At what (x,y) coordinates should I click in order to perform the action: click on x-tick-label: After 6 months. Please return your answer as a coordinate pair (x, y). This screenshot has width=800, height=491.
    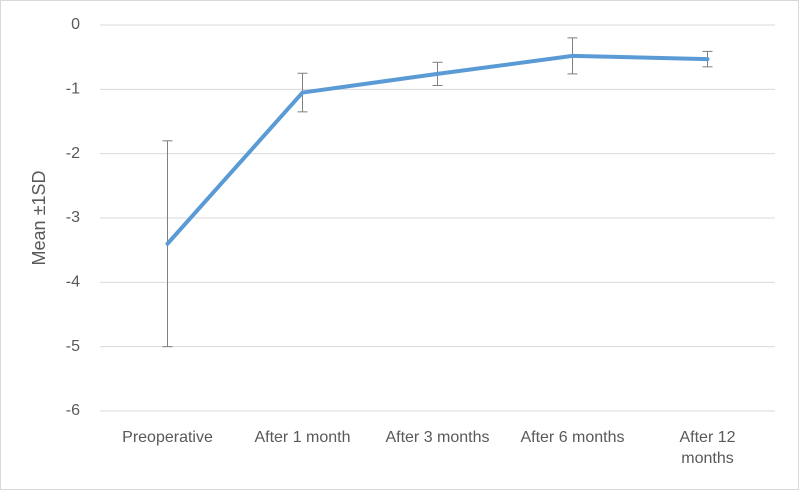
    Looking at the image, I should click on (572, 437).